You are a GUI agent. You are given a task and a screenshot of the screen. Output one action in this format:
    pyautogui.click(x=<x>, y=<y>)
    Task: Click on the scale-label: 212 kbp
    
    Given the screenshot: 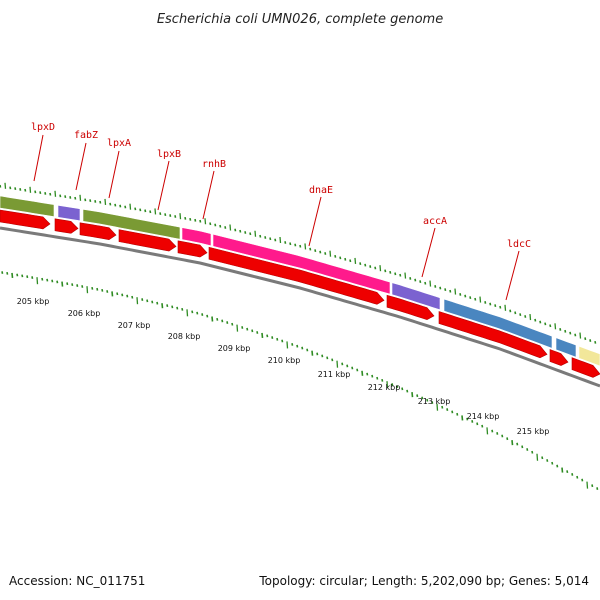 What is the action you would take?
    pyautogui.click(x=384, y=387)
    